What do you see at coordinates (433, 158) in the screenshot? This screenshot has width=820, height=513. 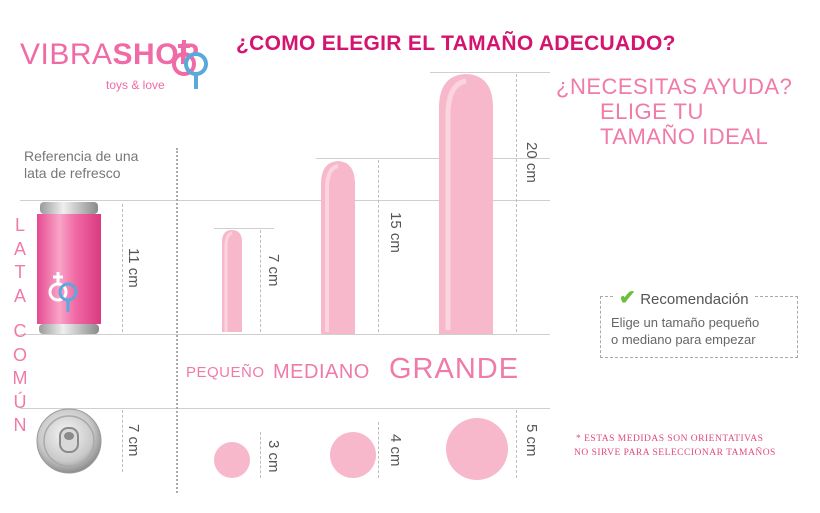 I see `guide-line-medium` at bounding box center [433, 158].